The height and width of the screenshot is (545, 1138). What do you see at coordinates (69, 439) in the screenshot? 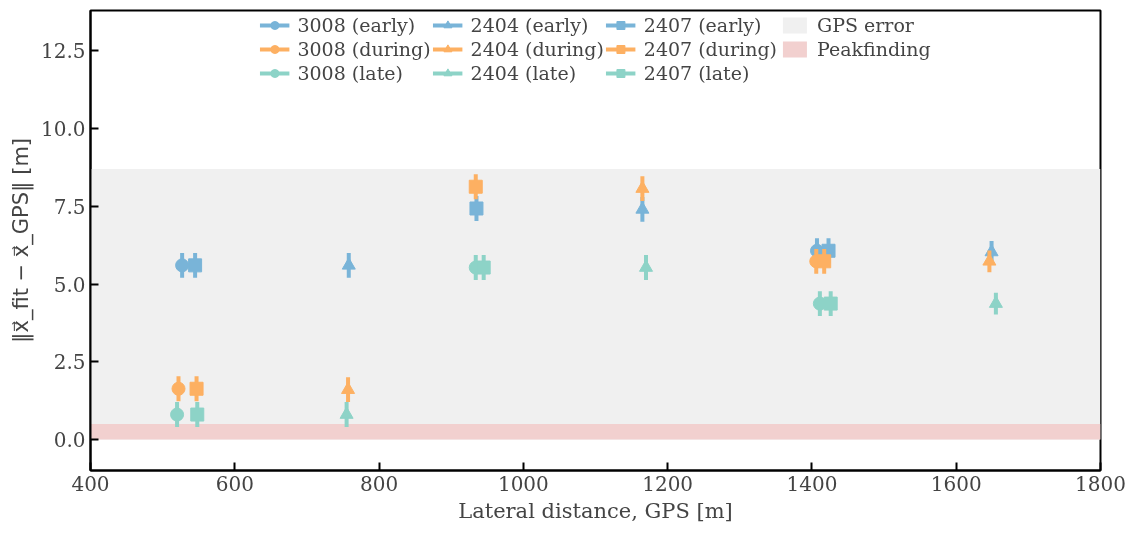
I see `y-tick-label: 0.0` at bounding box center [69, 439].